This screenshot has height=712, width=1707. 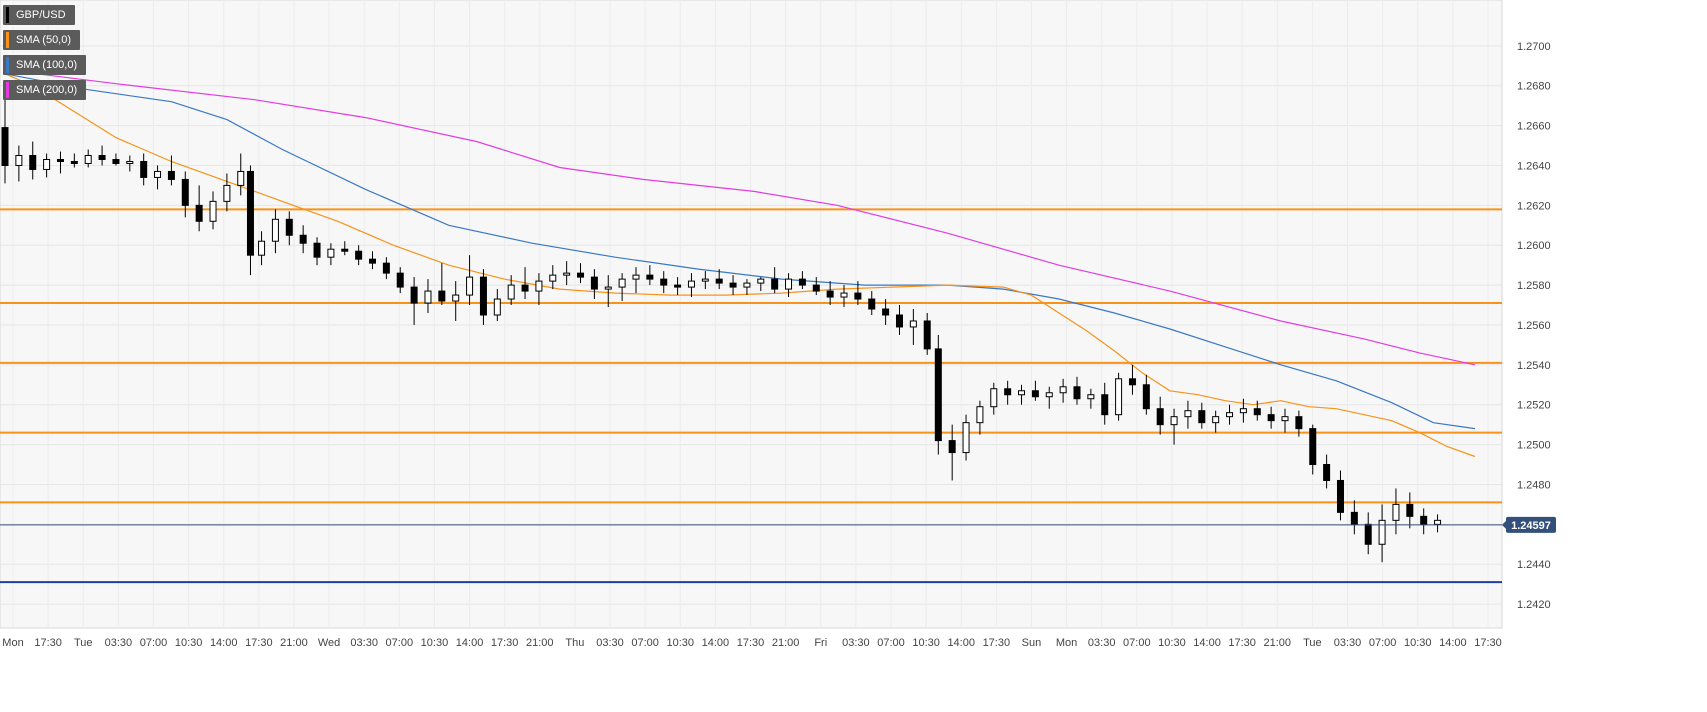 I want to click on x-tick-label: Tue, so click(x=83, y=643).